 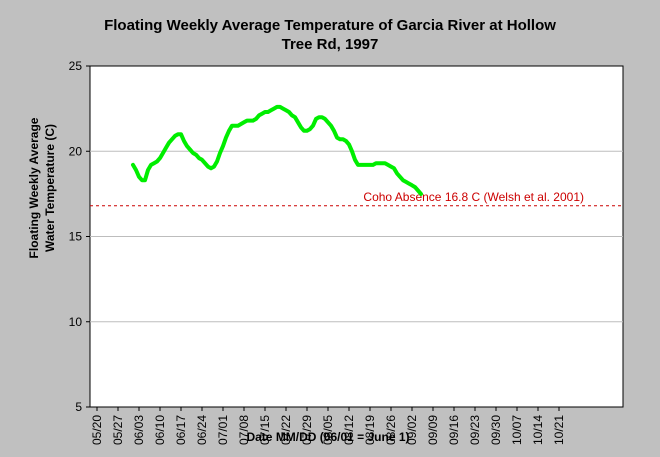 I want to click on x-tick-label: 07/01, so click(x=223, y=430).